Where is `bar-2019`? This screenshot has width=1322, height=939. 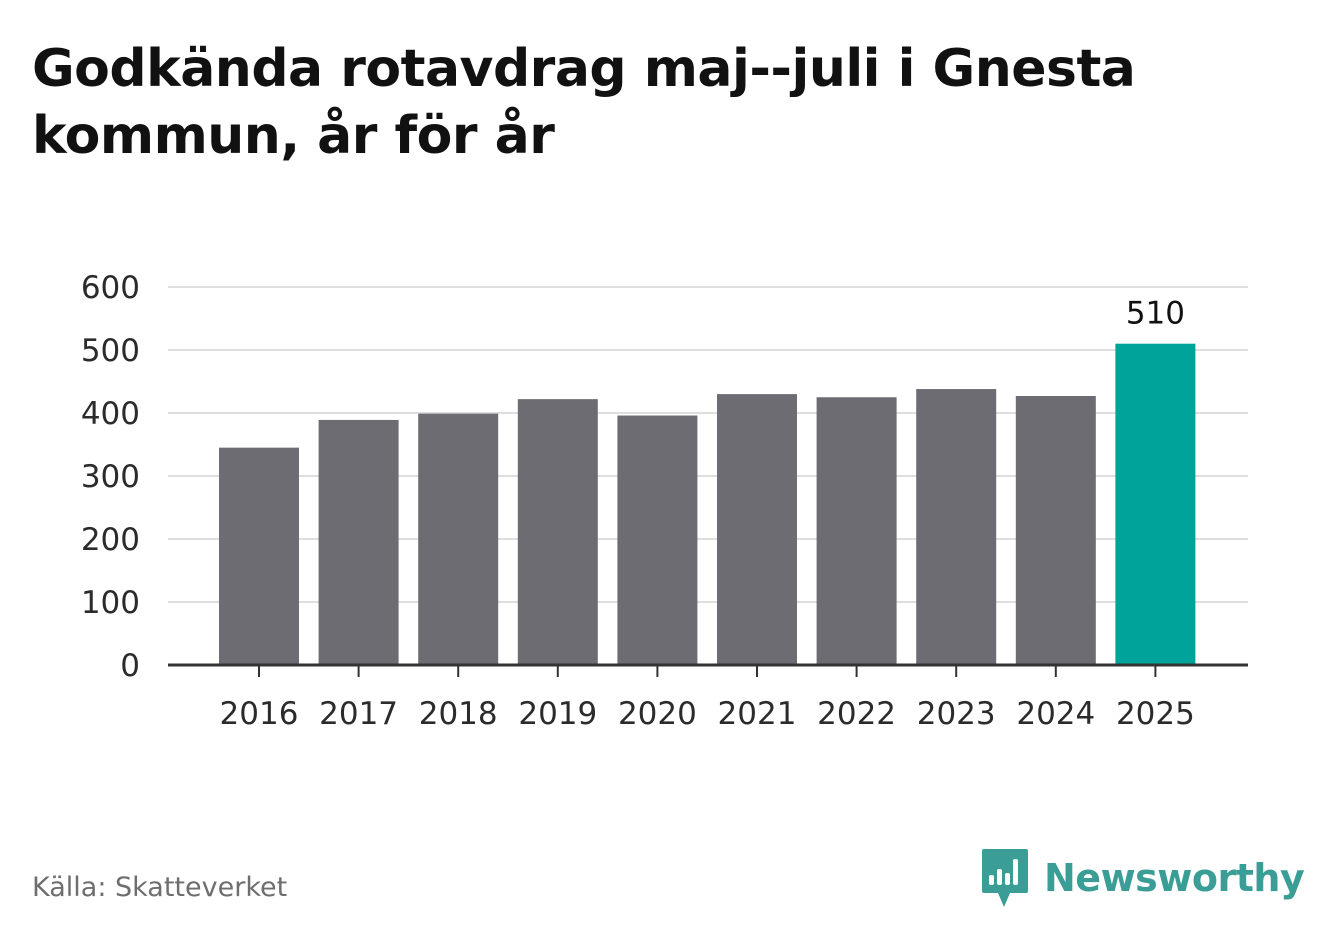
bar-2019 is located at coordinates (557, 532).